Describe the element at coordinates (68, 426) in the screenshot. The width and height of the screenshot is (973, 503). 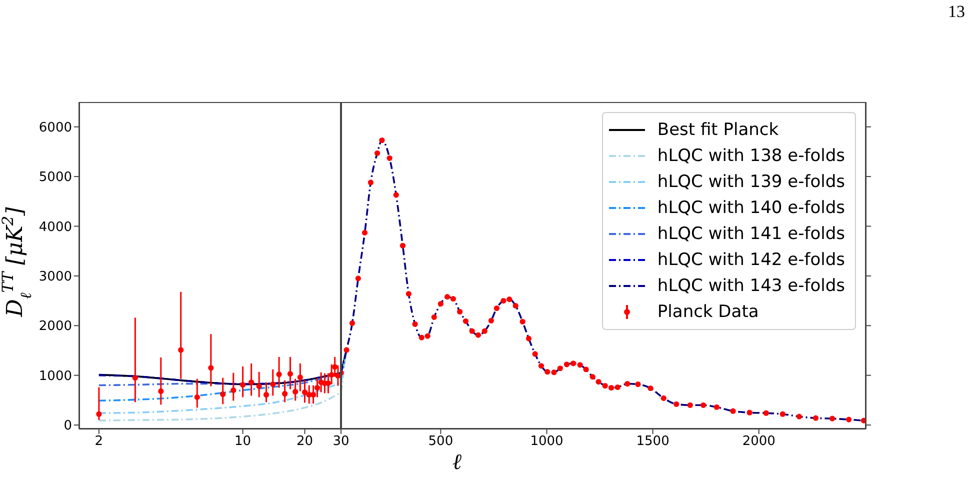
I see `y-tick-label: 0` at that location.